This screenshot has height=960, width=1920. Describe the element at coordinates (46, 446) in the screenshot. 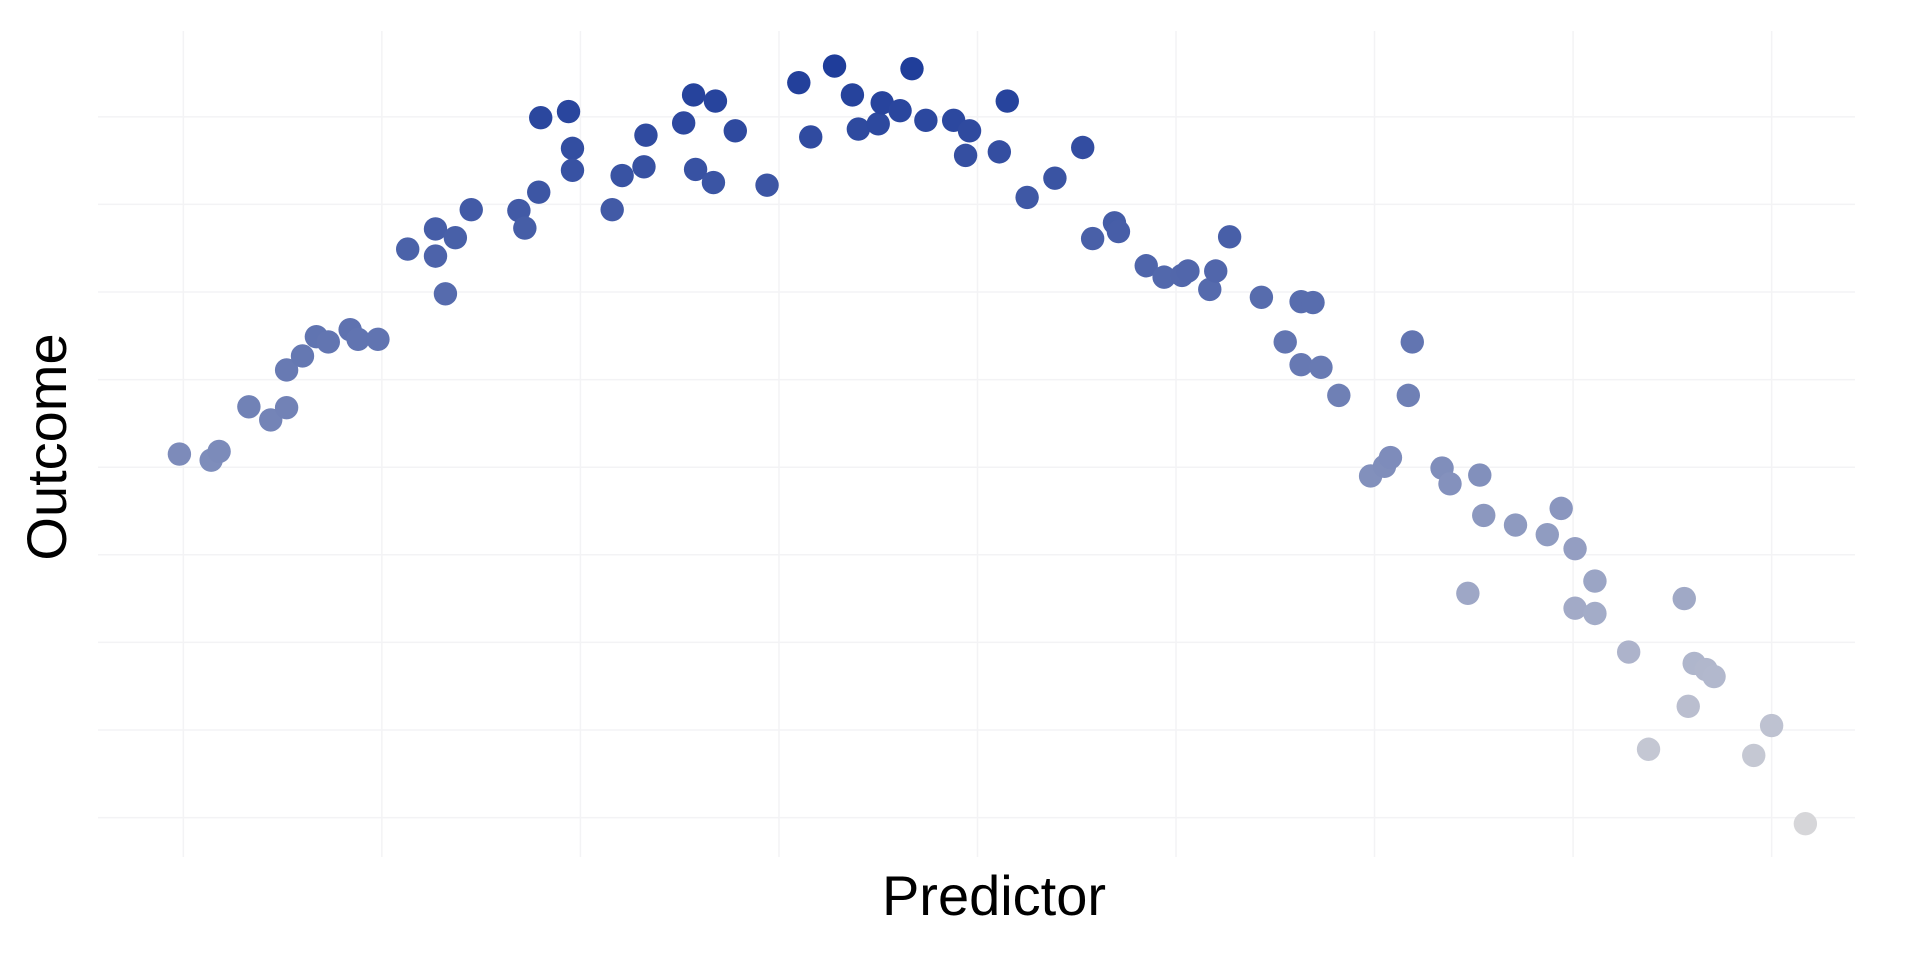

I see `y-axis-label: Outcome` at that location.